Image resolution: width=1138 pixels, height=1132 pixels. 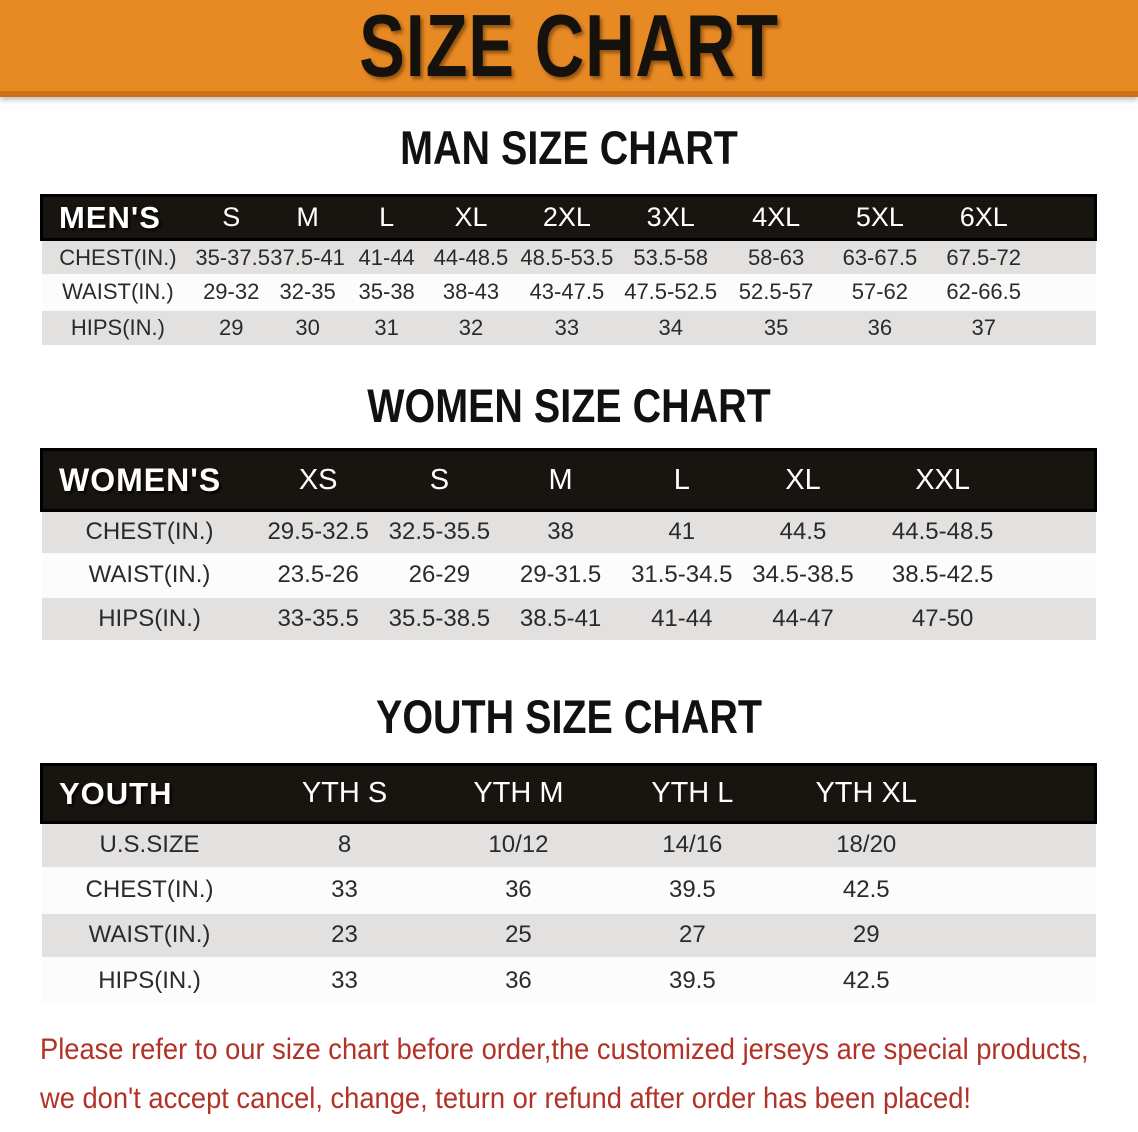 I want to click on measurement-cell: 31, so click(x=387, y=326).